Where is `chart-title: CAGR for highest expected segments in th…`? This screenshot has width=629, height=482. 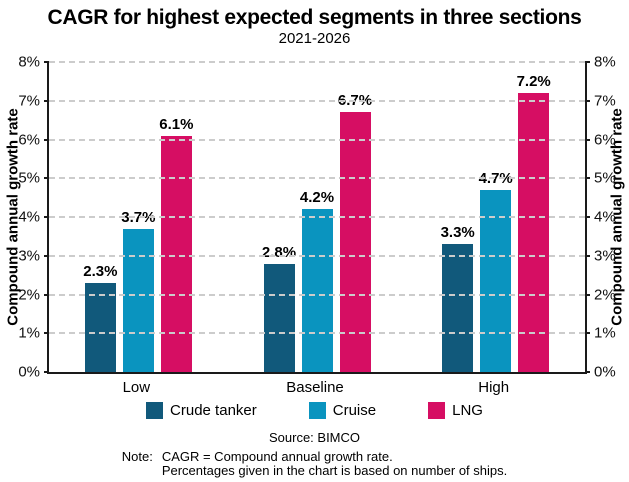
chart-title: CAGR for highest expected segments in th… is located at coordinates (314, 17).